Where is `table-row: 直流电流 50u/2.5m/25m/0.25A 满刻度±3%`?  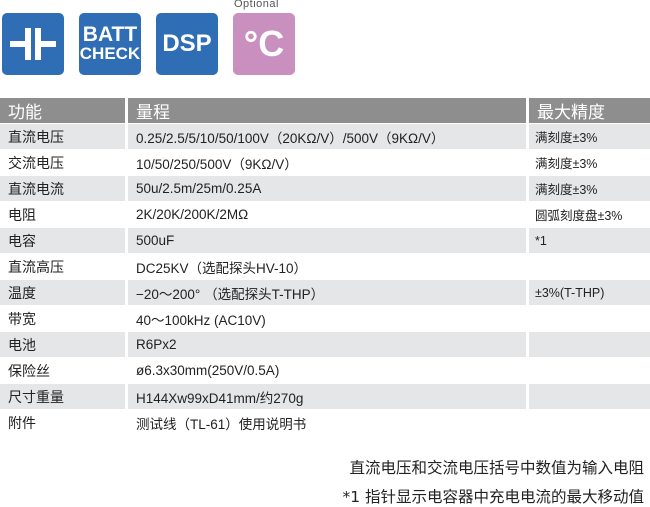 table-row: 直流电流 50u/2.5m/25m/0.25A 满刻度±3% is located at coordinates (325, 188).